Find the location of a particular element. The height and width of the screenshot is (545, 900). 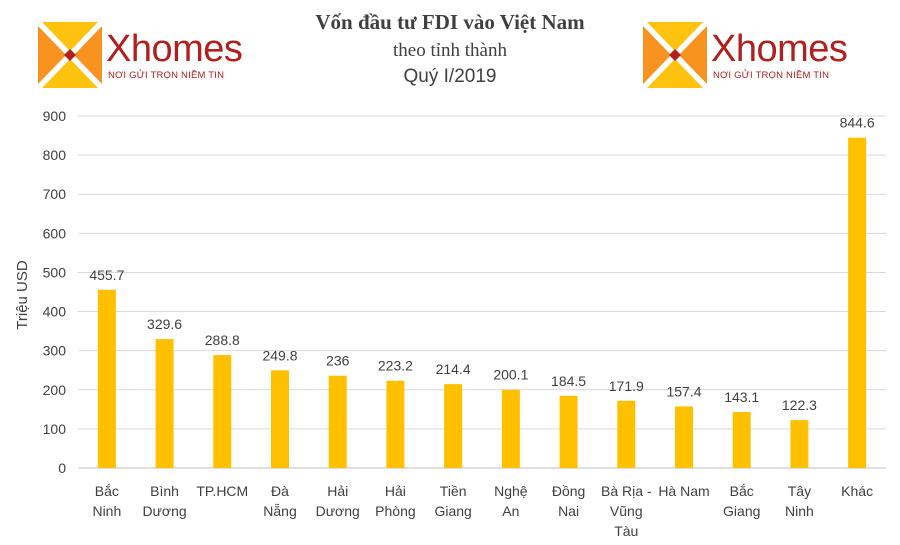

x-tick-label: Nghệ is located at coordinates (511, 491).